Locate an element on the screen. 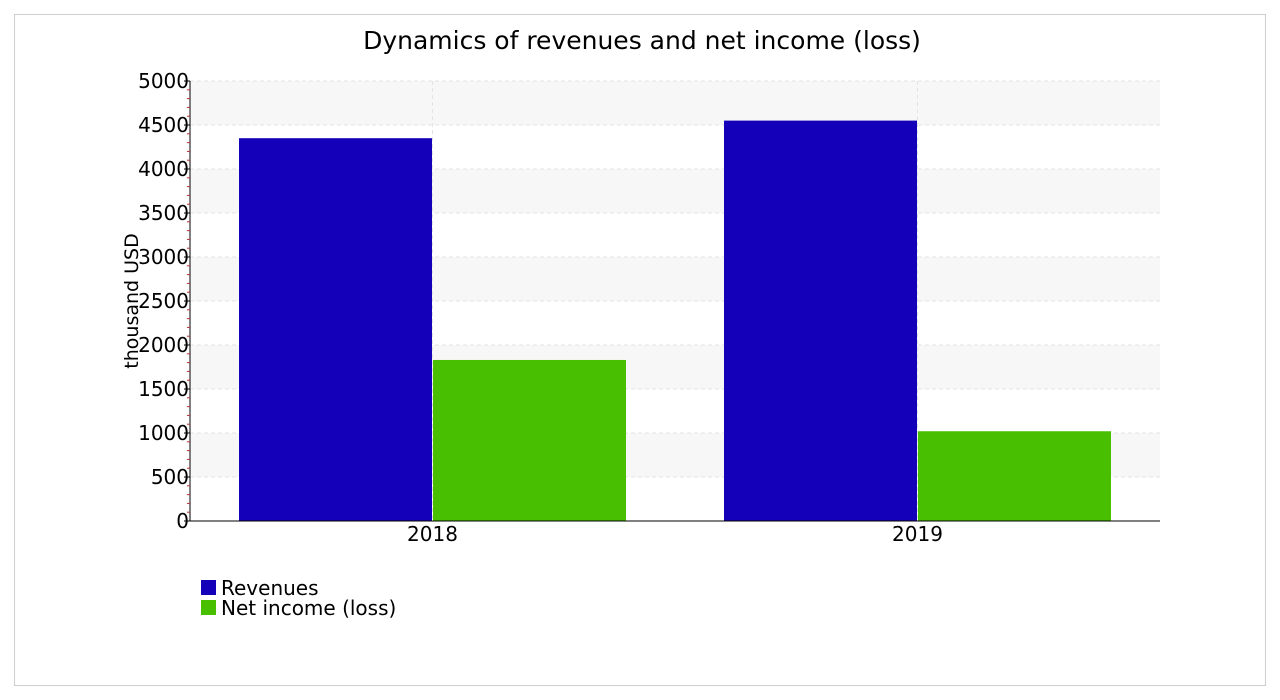  y-tick-label: 500 is located at coordinates (170, 477).